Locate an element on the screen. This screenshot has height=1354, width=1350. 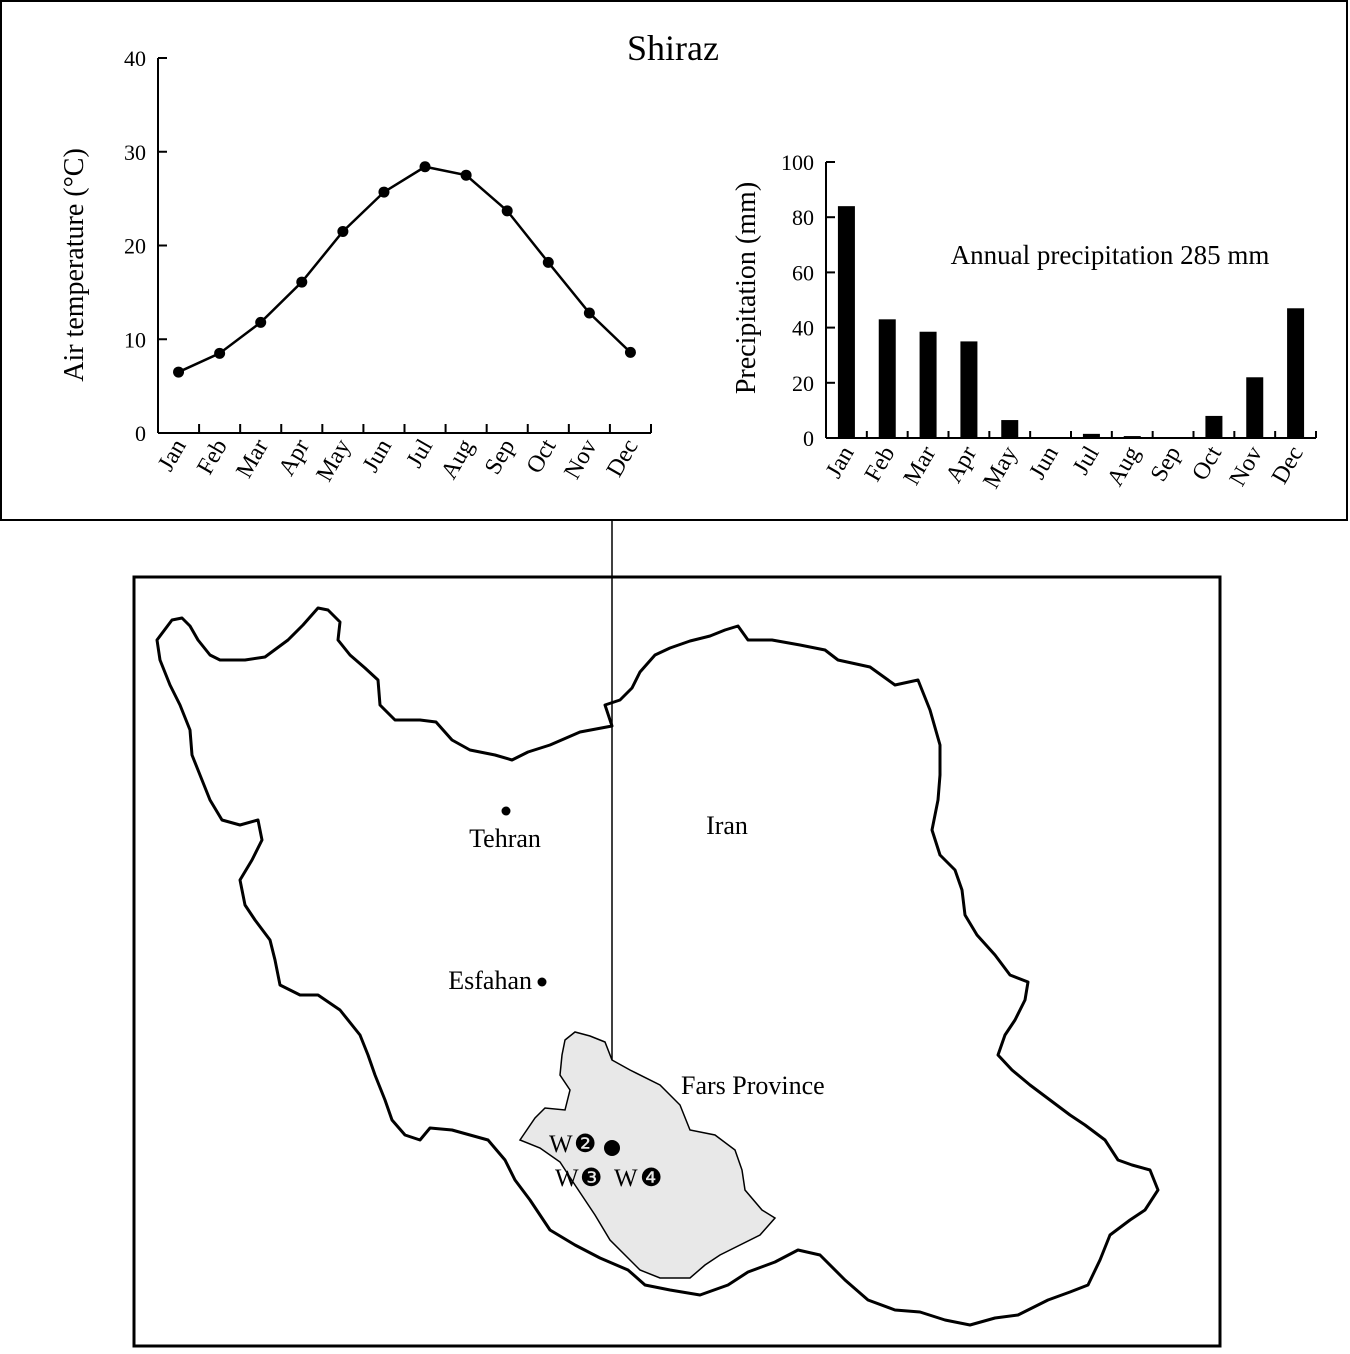
annual-precipitation-annotation: Annual precipitation 285 mm is located at coordinates (1110, 255).